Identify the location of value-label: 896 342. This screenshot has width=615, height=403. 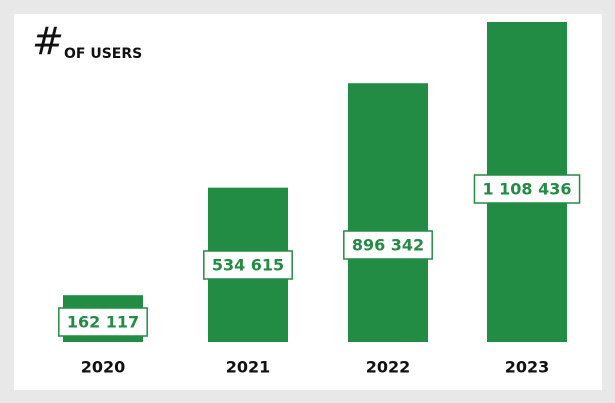
(388, 245).